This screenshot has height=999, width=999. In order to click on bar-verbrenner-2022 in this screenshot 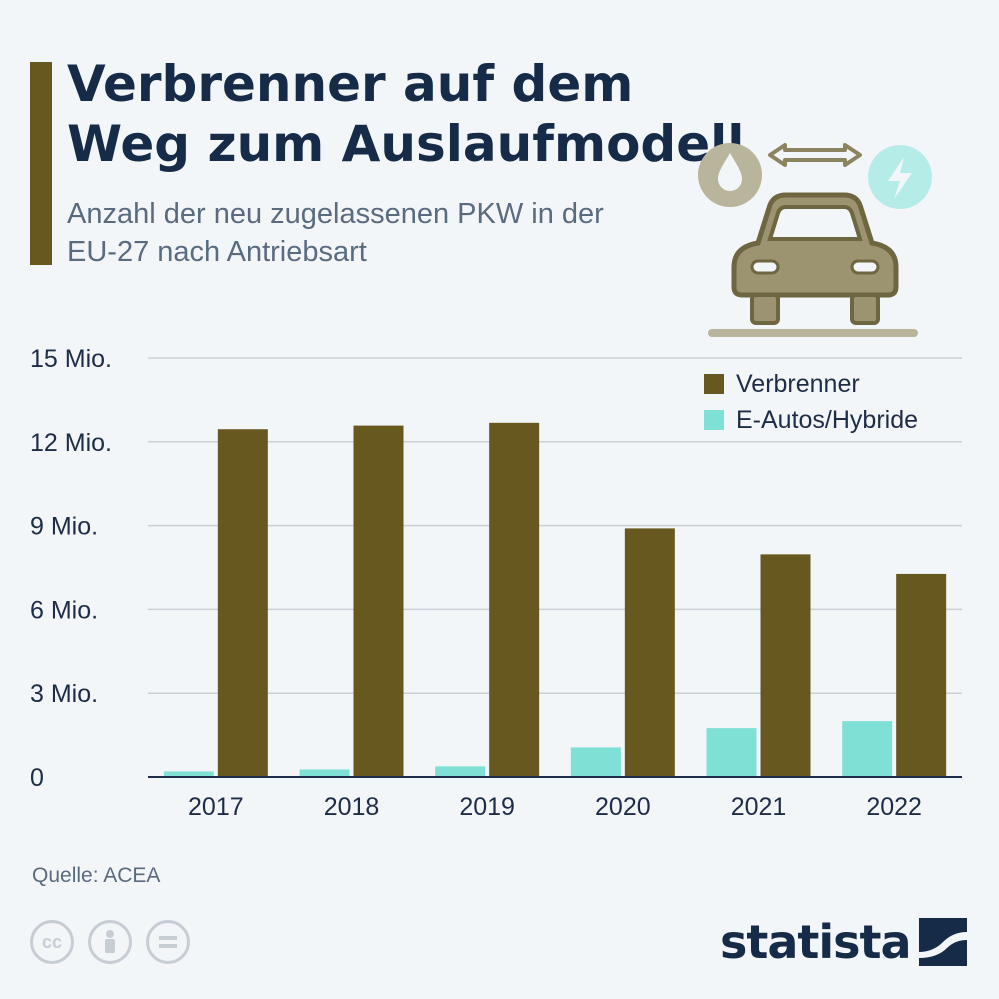, I will do `click(921, 675)`.